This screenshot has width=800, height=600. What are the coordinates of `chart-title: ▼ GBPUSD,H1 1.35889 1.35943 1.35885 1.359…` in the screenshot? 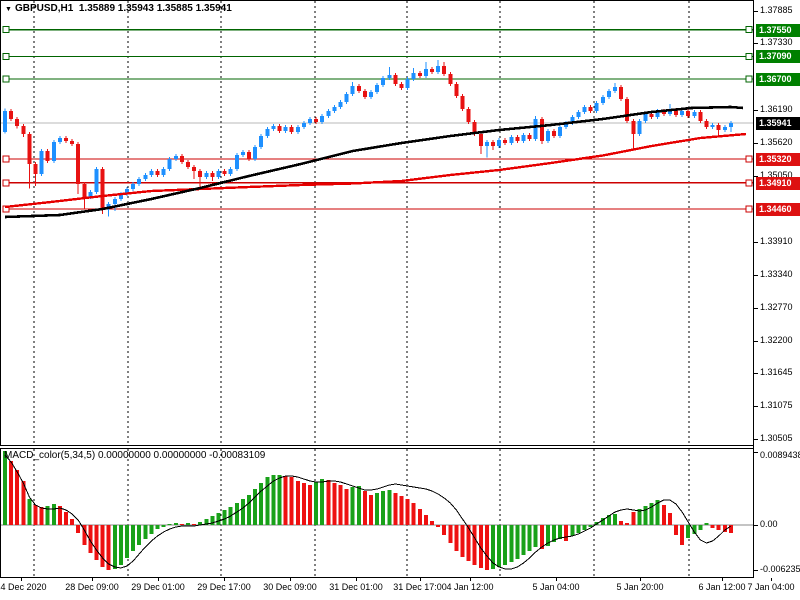 It's located at (118, 8).